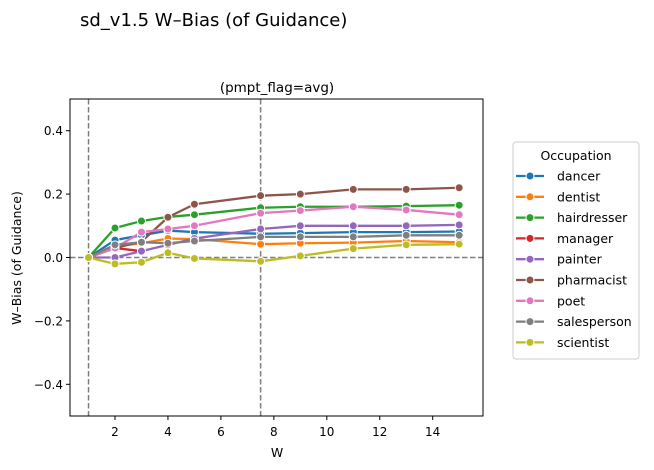 This screenshot has width=654, height=470. Describe the element at coordinates (221, 432) in the screenshot. I see `x-tick-label: 6` at that location.